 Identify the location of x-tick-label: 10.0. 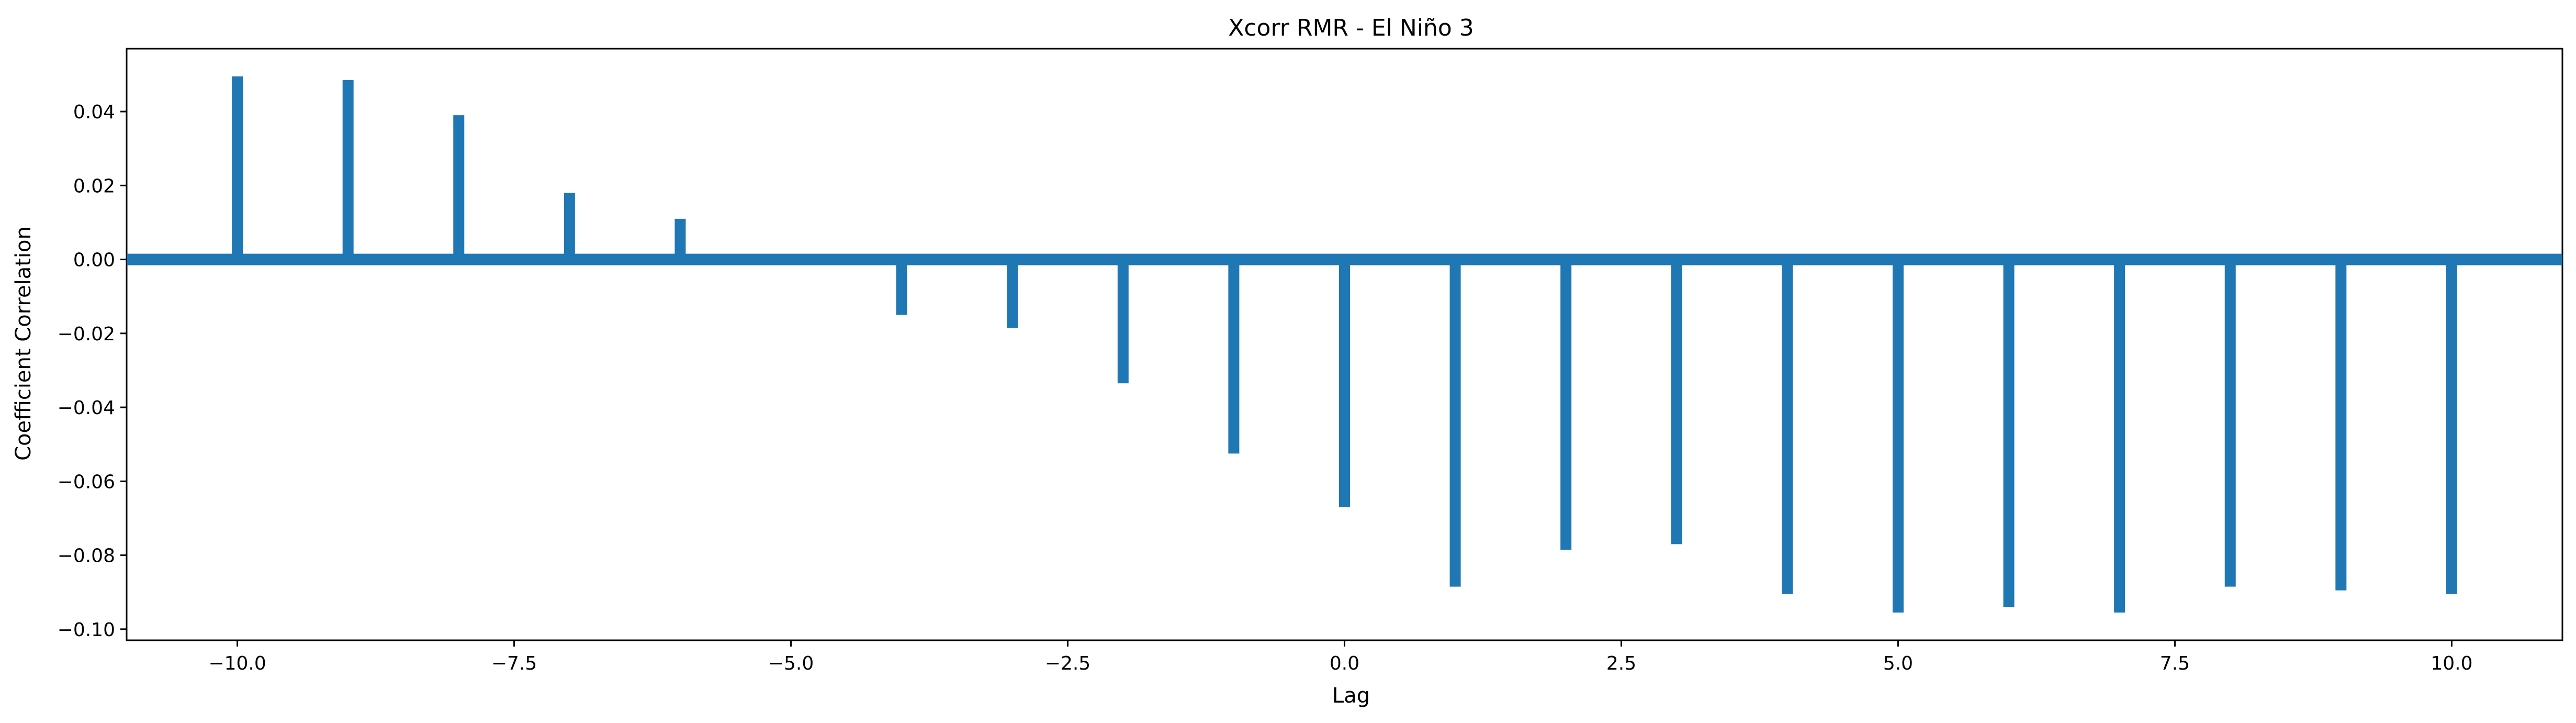
(2451, 663).